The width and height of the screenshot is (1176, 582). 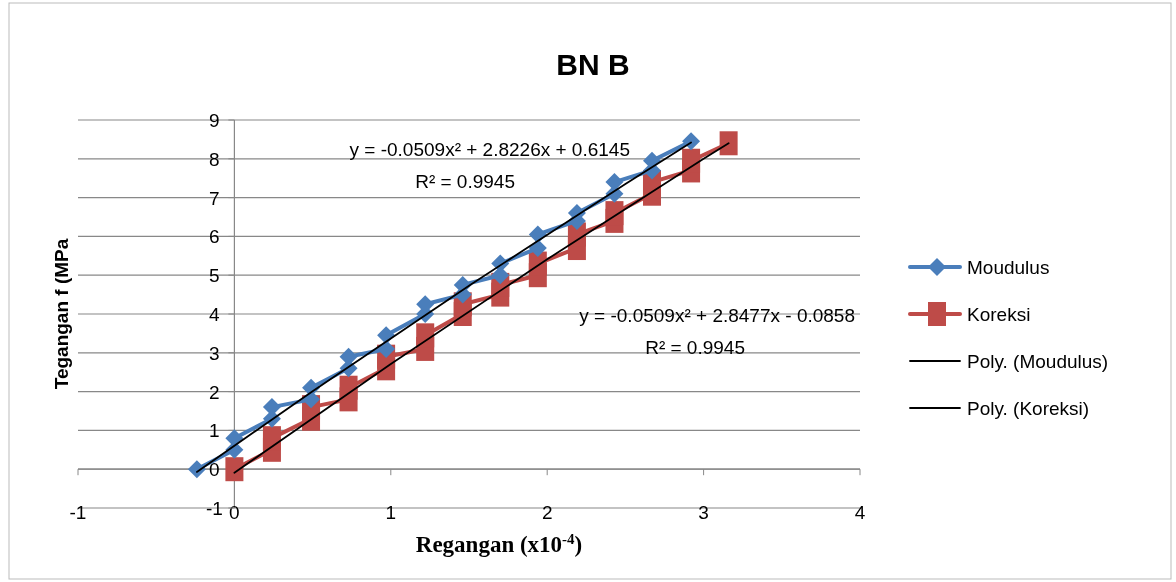 What do you see at coordinates (1008, 267) in the screenshot?
I see `legend-label: Moudulus` at bounding box center [1008, 267].